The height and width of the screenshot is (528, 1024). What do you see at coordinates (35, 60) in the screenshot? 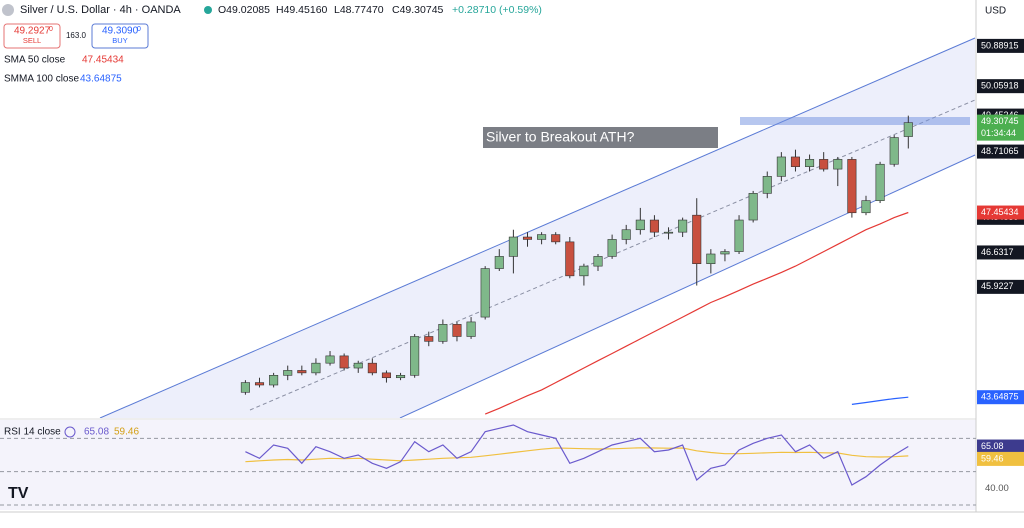
I see `legend-sma: SMA 50 close` at bounding box center [35, 60].